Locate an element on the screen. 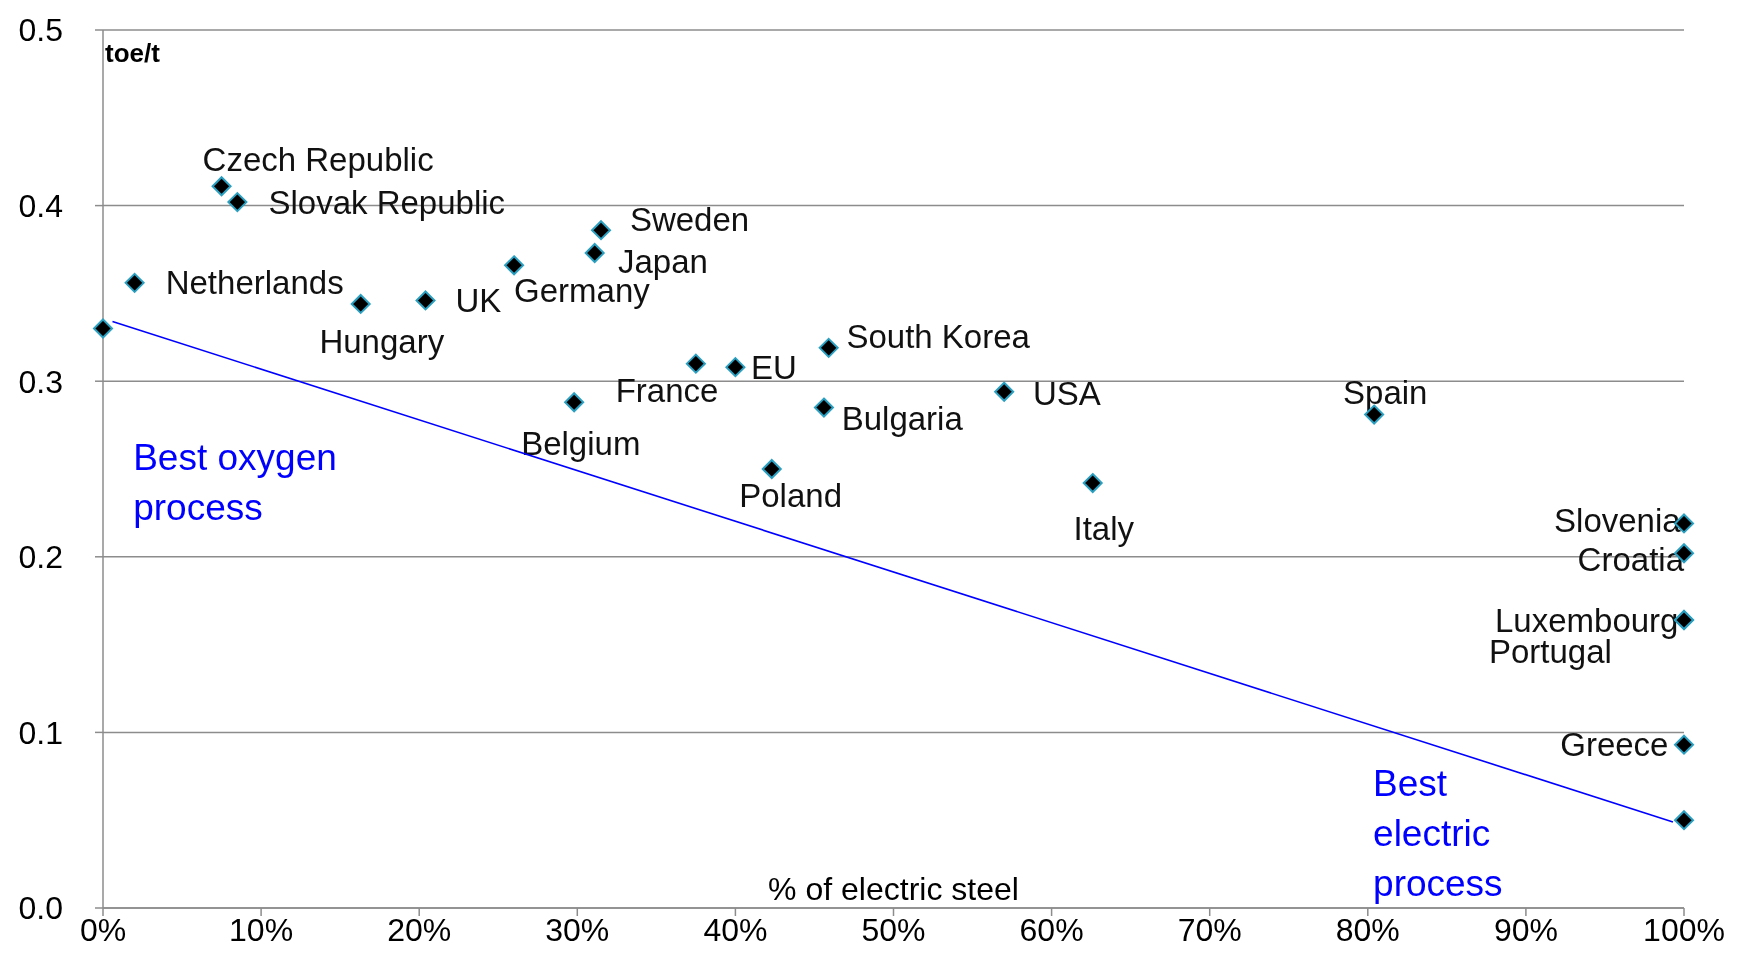 The image size is (1744, 968). x-tick-label: 10% is located at coordinates (261, 929).